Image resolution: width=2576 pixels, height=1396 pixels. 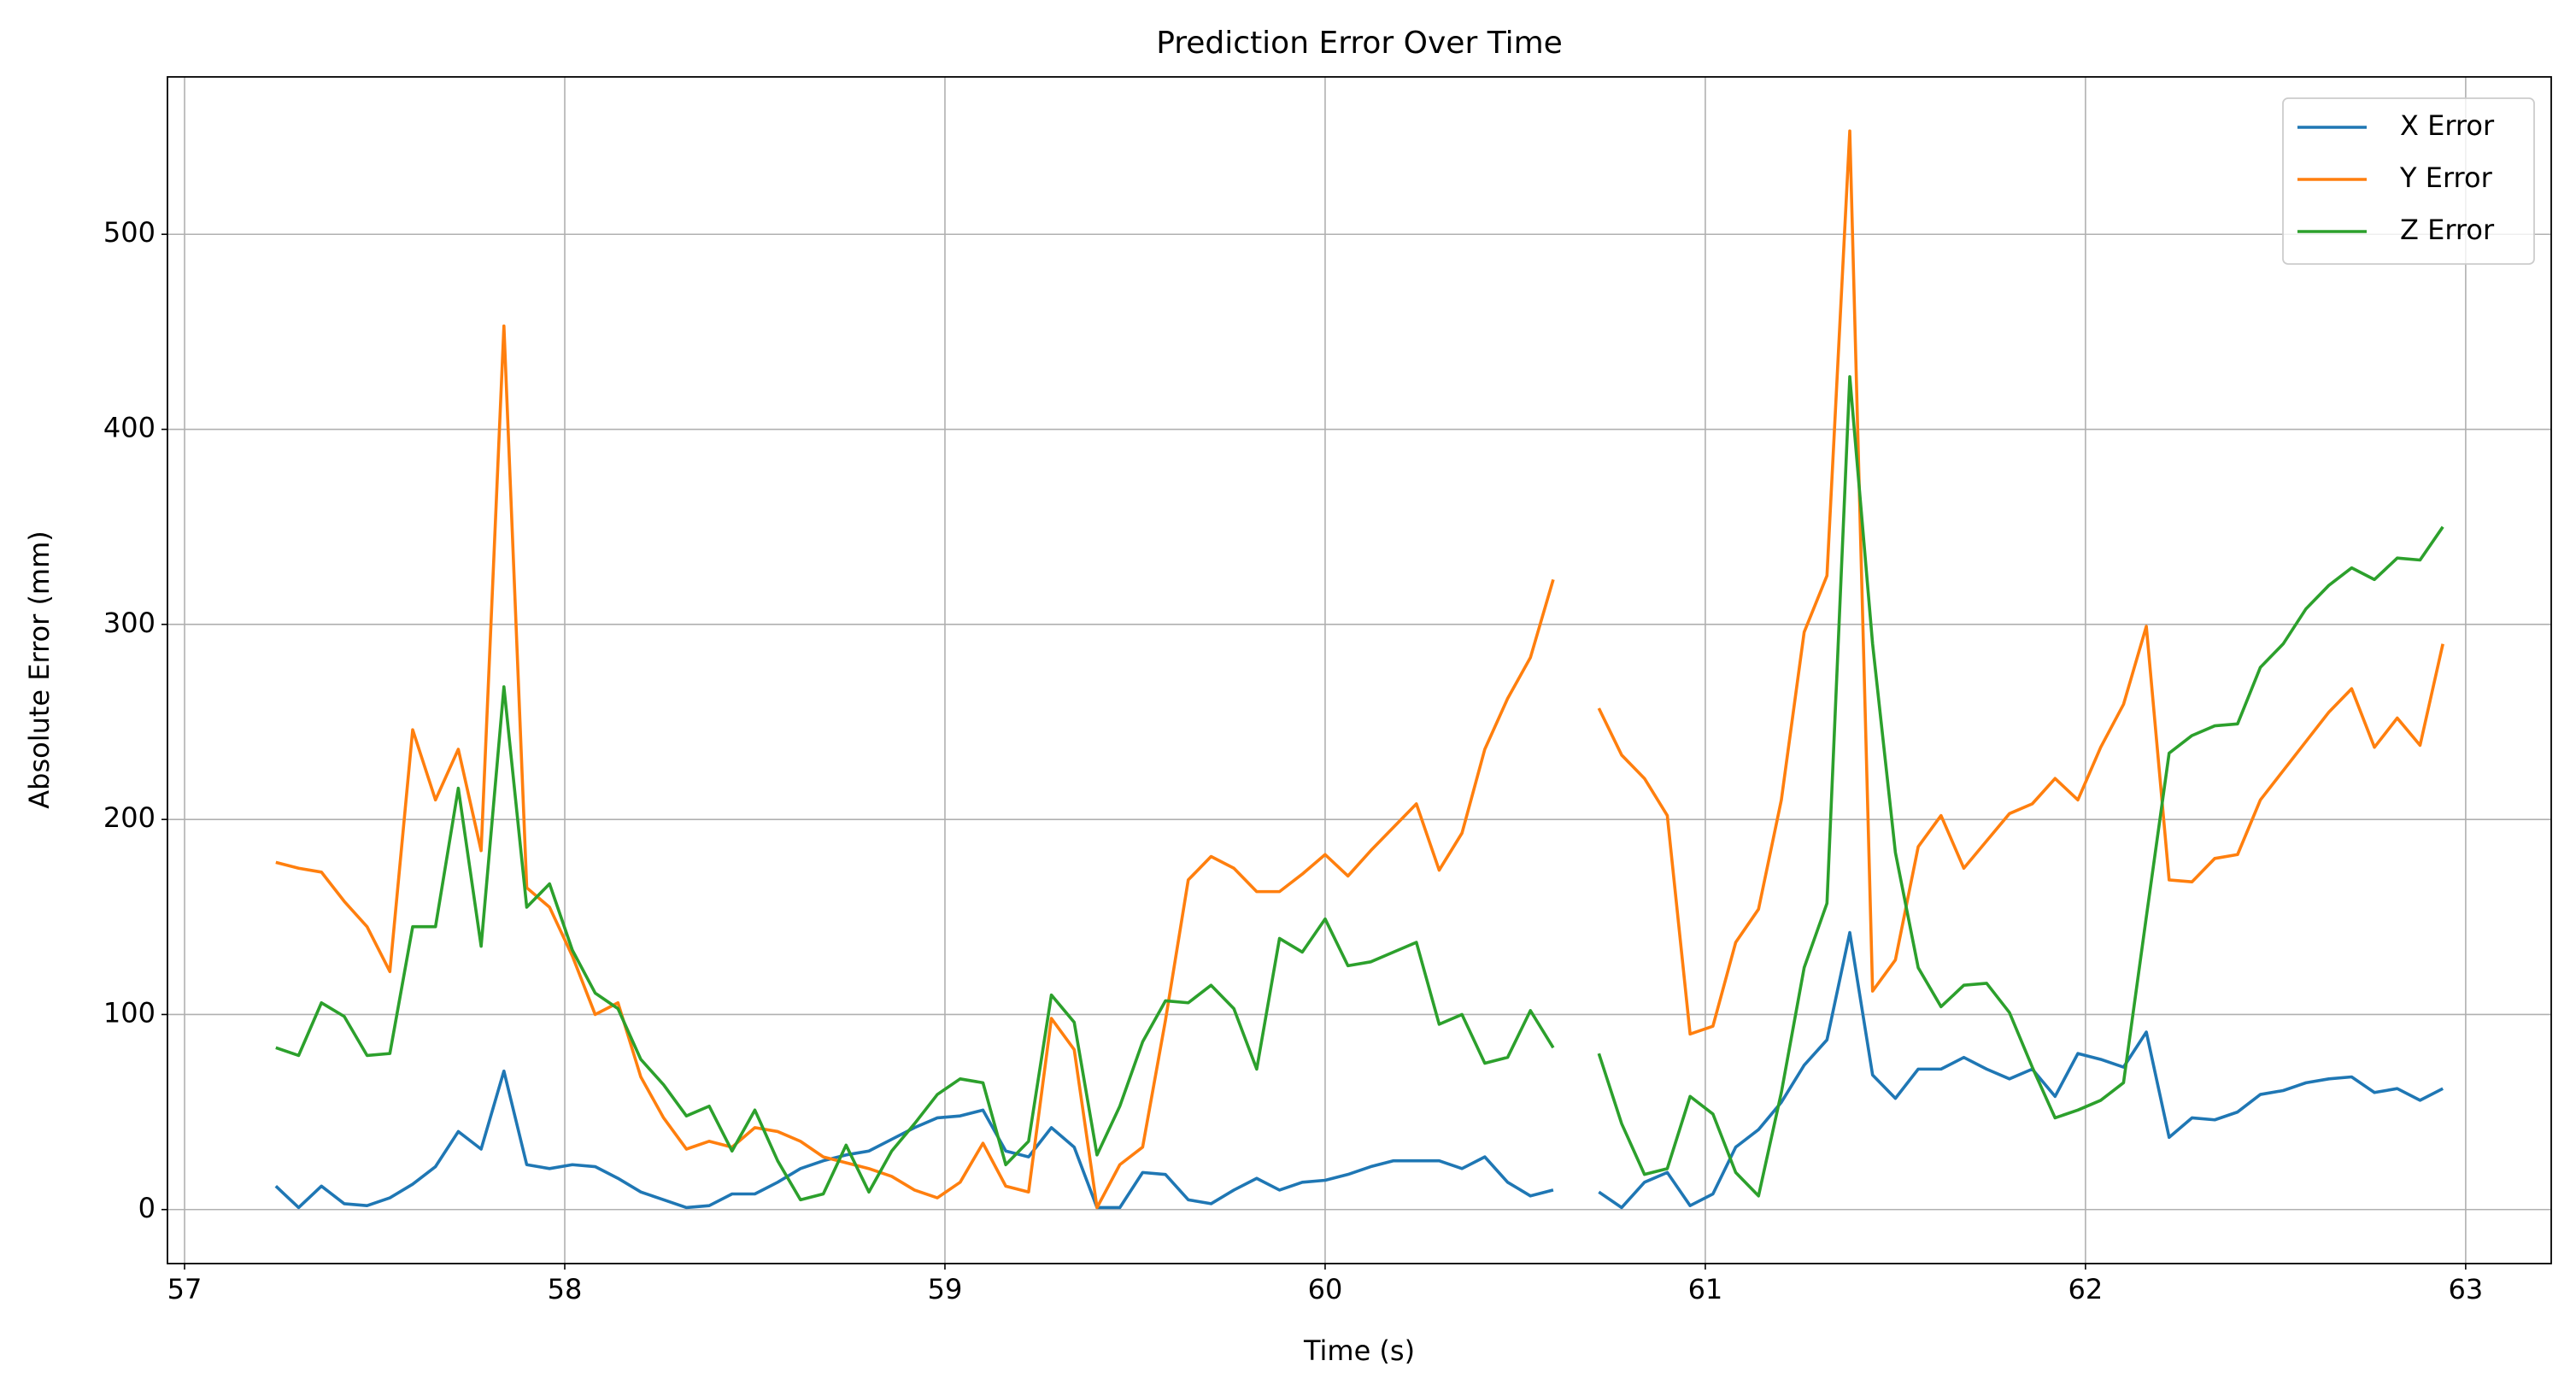 What do you see at coordinates (1359, 43) in the screenshot?
I see `chart-title: Prediction Error Over Time` at bounding box center [1359, 43].